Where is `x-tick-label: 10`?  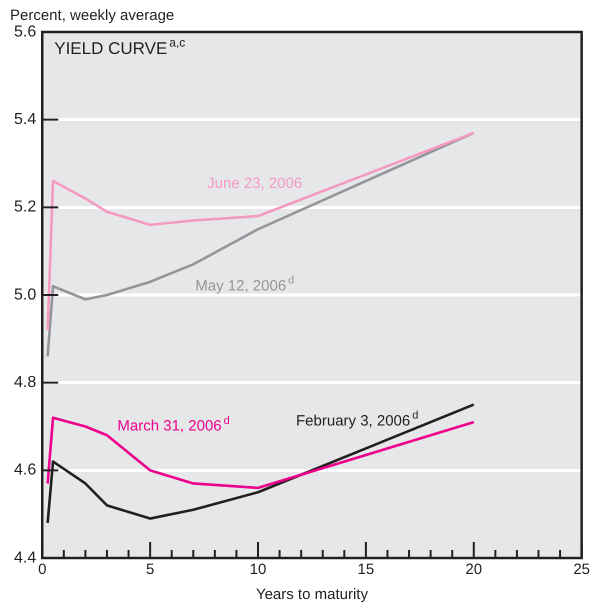 x-tick-label: 10 is located at coordinates (258, 569).